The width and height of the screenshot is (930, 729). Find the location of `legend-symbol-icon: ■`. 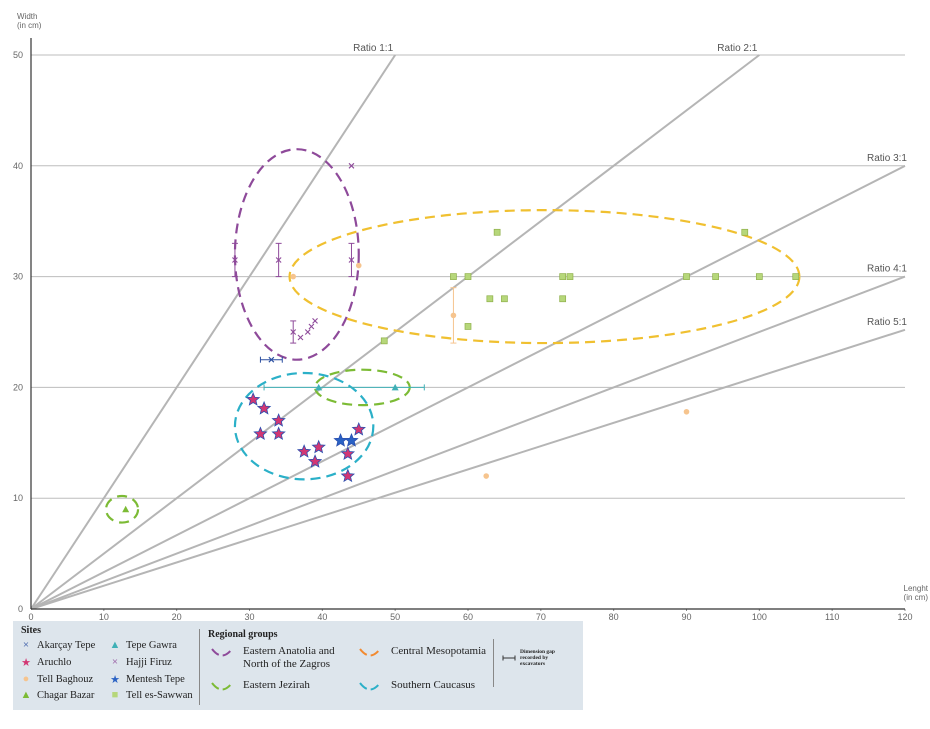

legend-symbol-icon: ■ is located at coordinates (115, 695).